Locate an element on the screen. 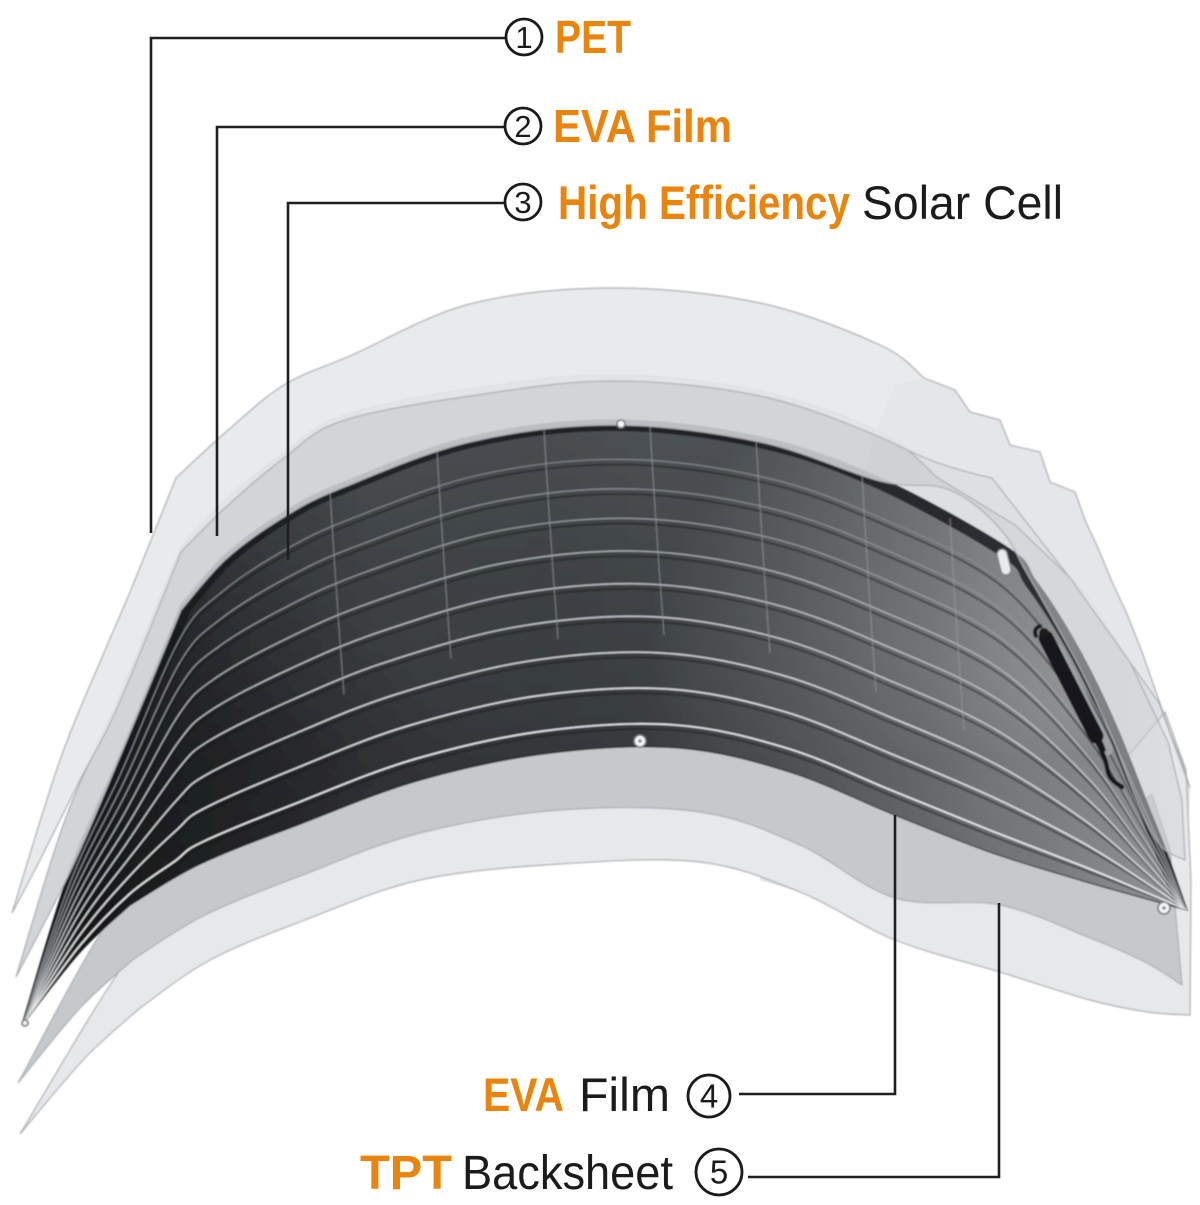  svg-text: 1 is located at coordinates (523, 37).